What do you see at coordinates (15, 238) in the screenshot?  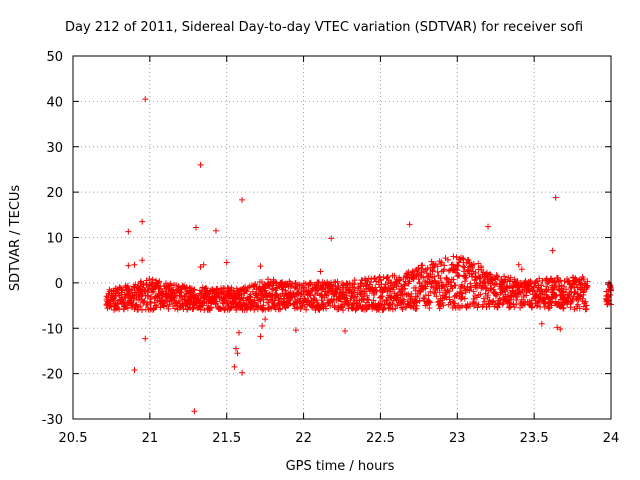 I see `y-axis-label: SDTVAR / TECUs` at bounding box center [15, 238].